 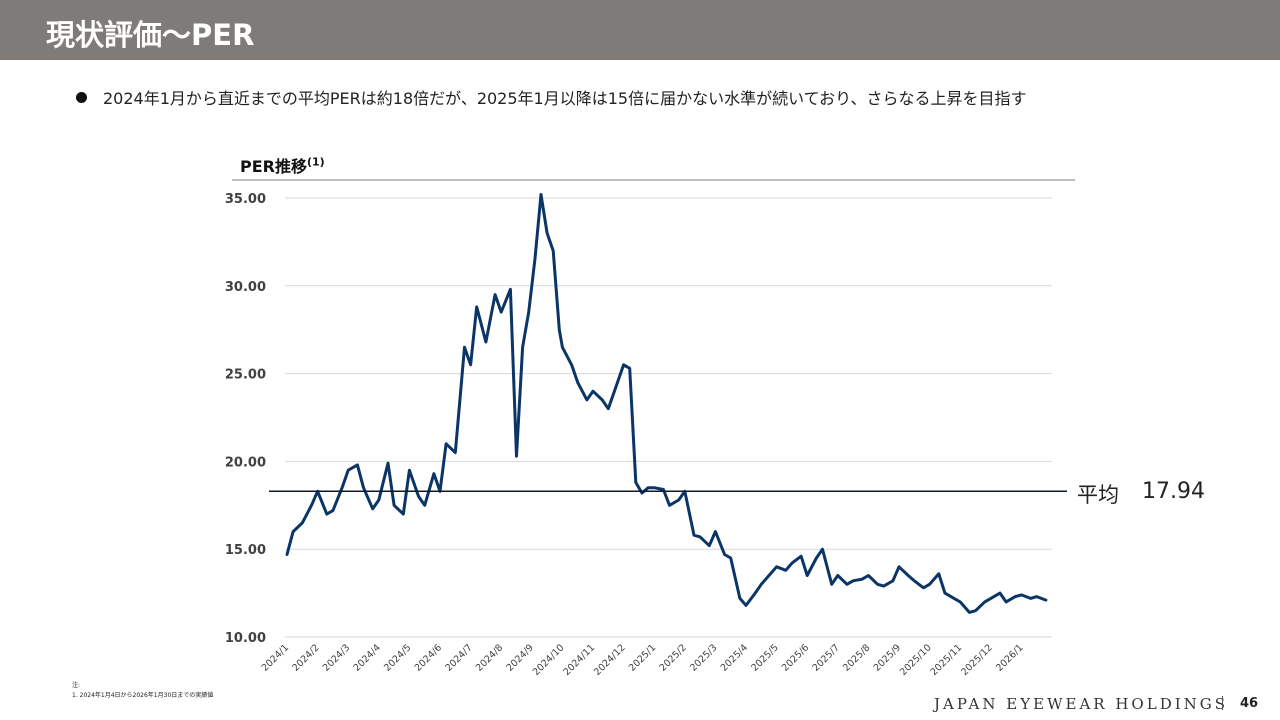 What do you see at coordinates (856, 657) in the screenshot?
I see `x-tick-label: 2025/8` at bounding box center [856, 657].